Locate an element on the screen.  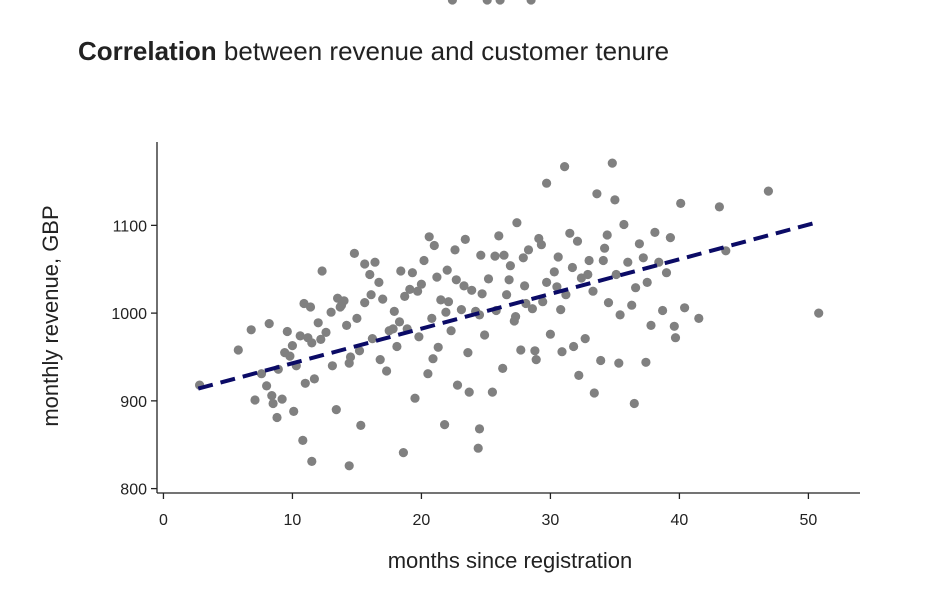
x-tick-label: 0 is located at coordinates (163, 520).